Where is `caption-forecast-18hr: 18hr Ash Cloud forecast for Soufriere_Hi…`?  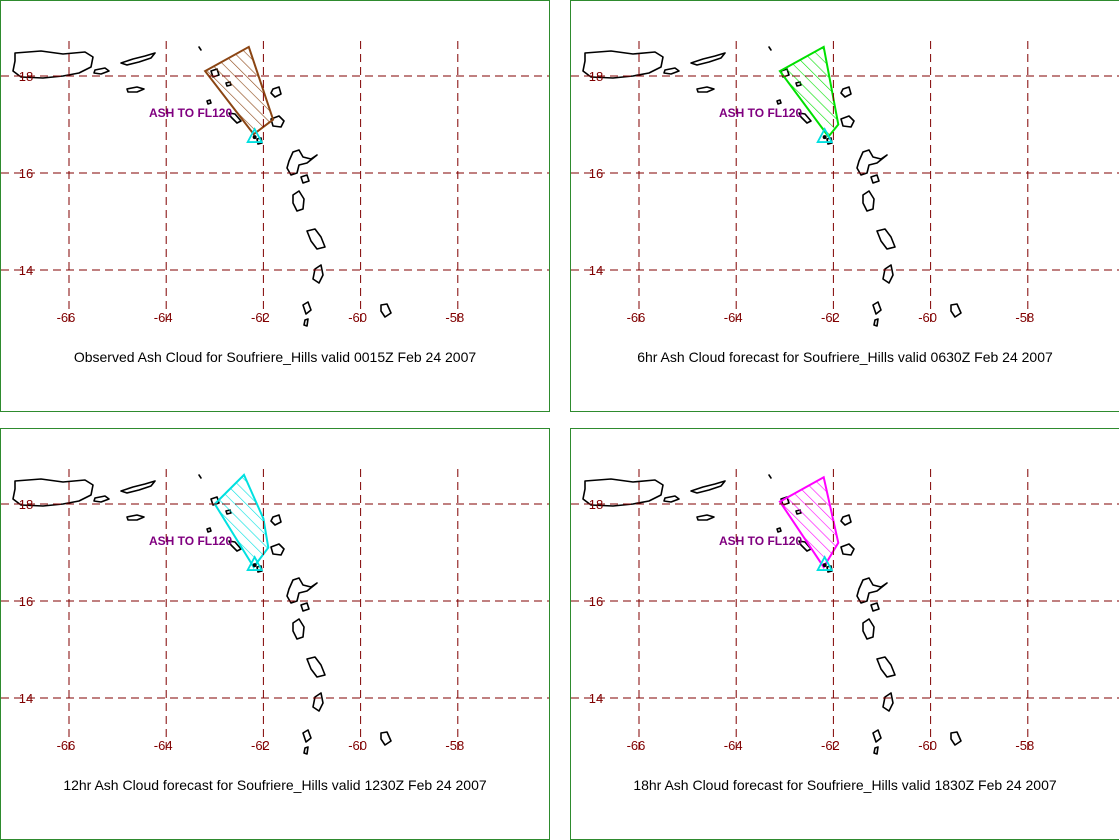 caption-forecast-18hr: 18hr Ash Cloud forecast for Soufriere_Hi… is located at coordinates (845, 785).